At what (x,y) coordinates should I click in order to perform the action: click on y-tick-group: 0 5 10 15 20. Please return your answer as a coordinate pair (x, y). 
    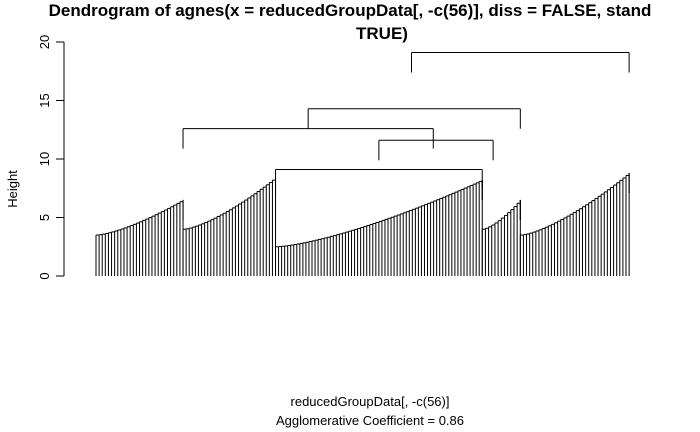
    Looking at the image, I should click on (50, 157).